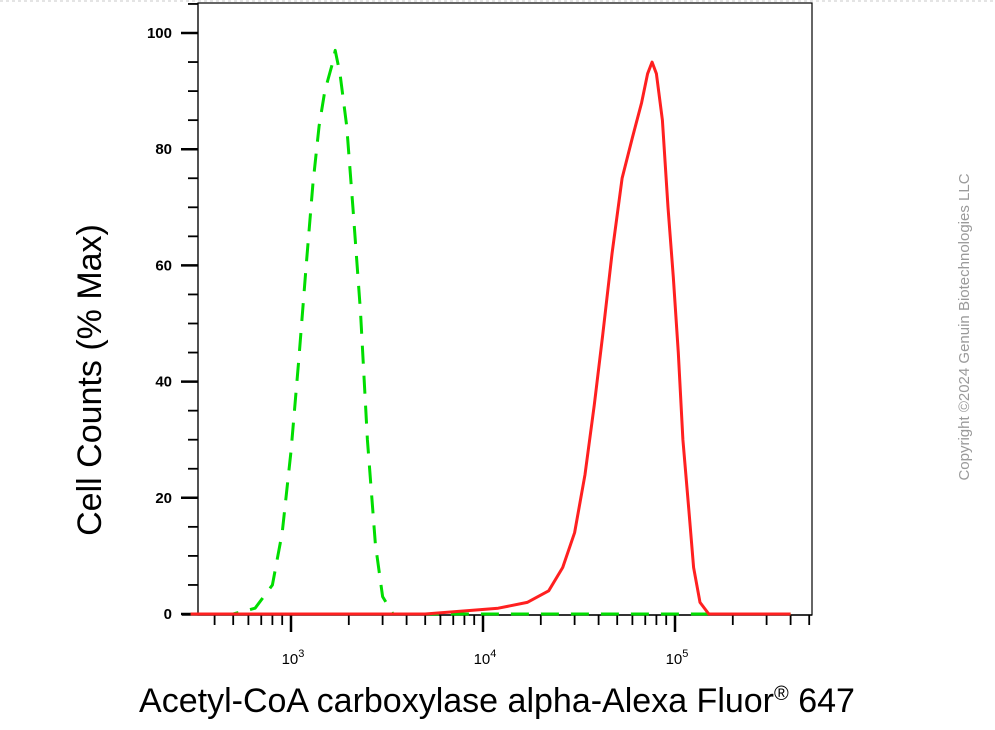 Image resolution: width=995 pixels, height=730 pixels. Describe the element at coordinates (163, 382) in the screenshot. I see `y-tick-label: 40` at that location.